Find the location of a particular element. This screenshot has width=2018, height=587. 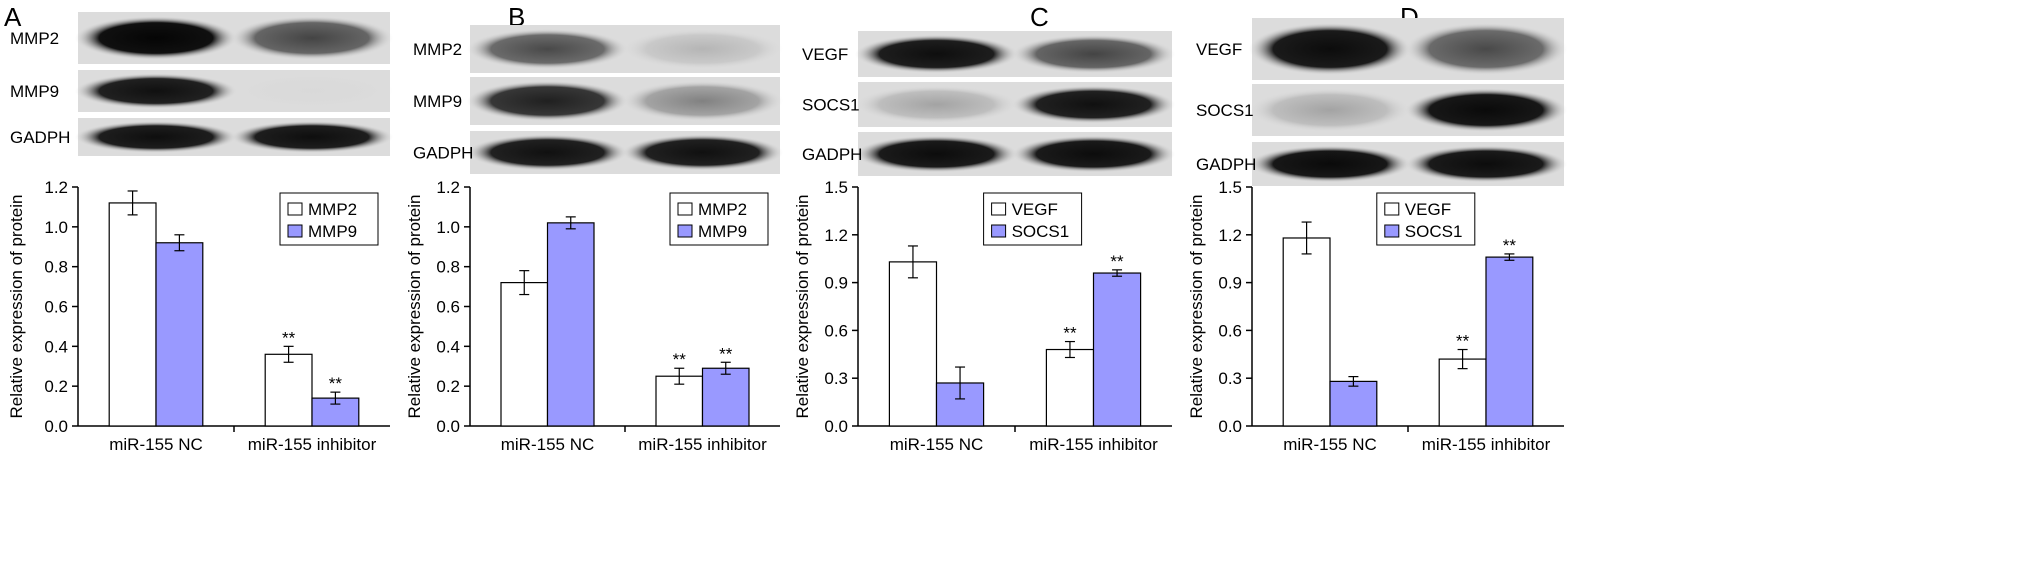

blot-strip-vegf: VEGF is located at coordinates (1382, 49).